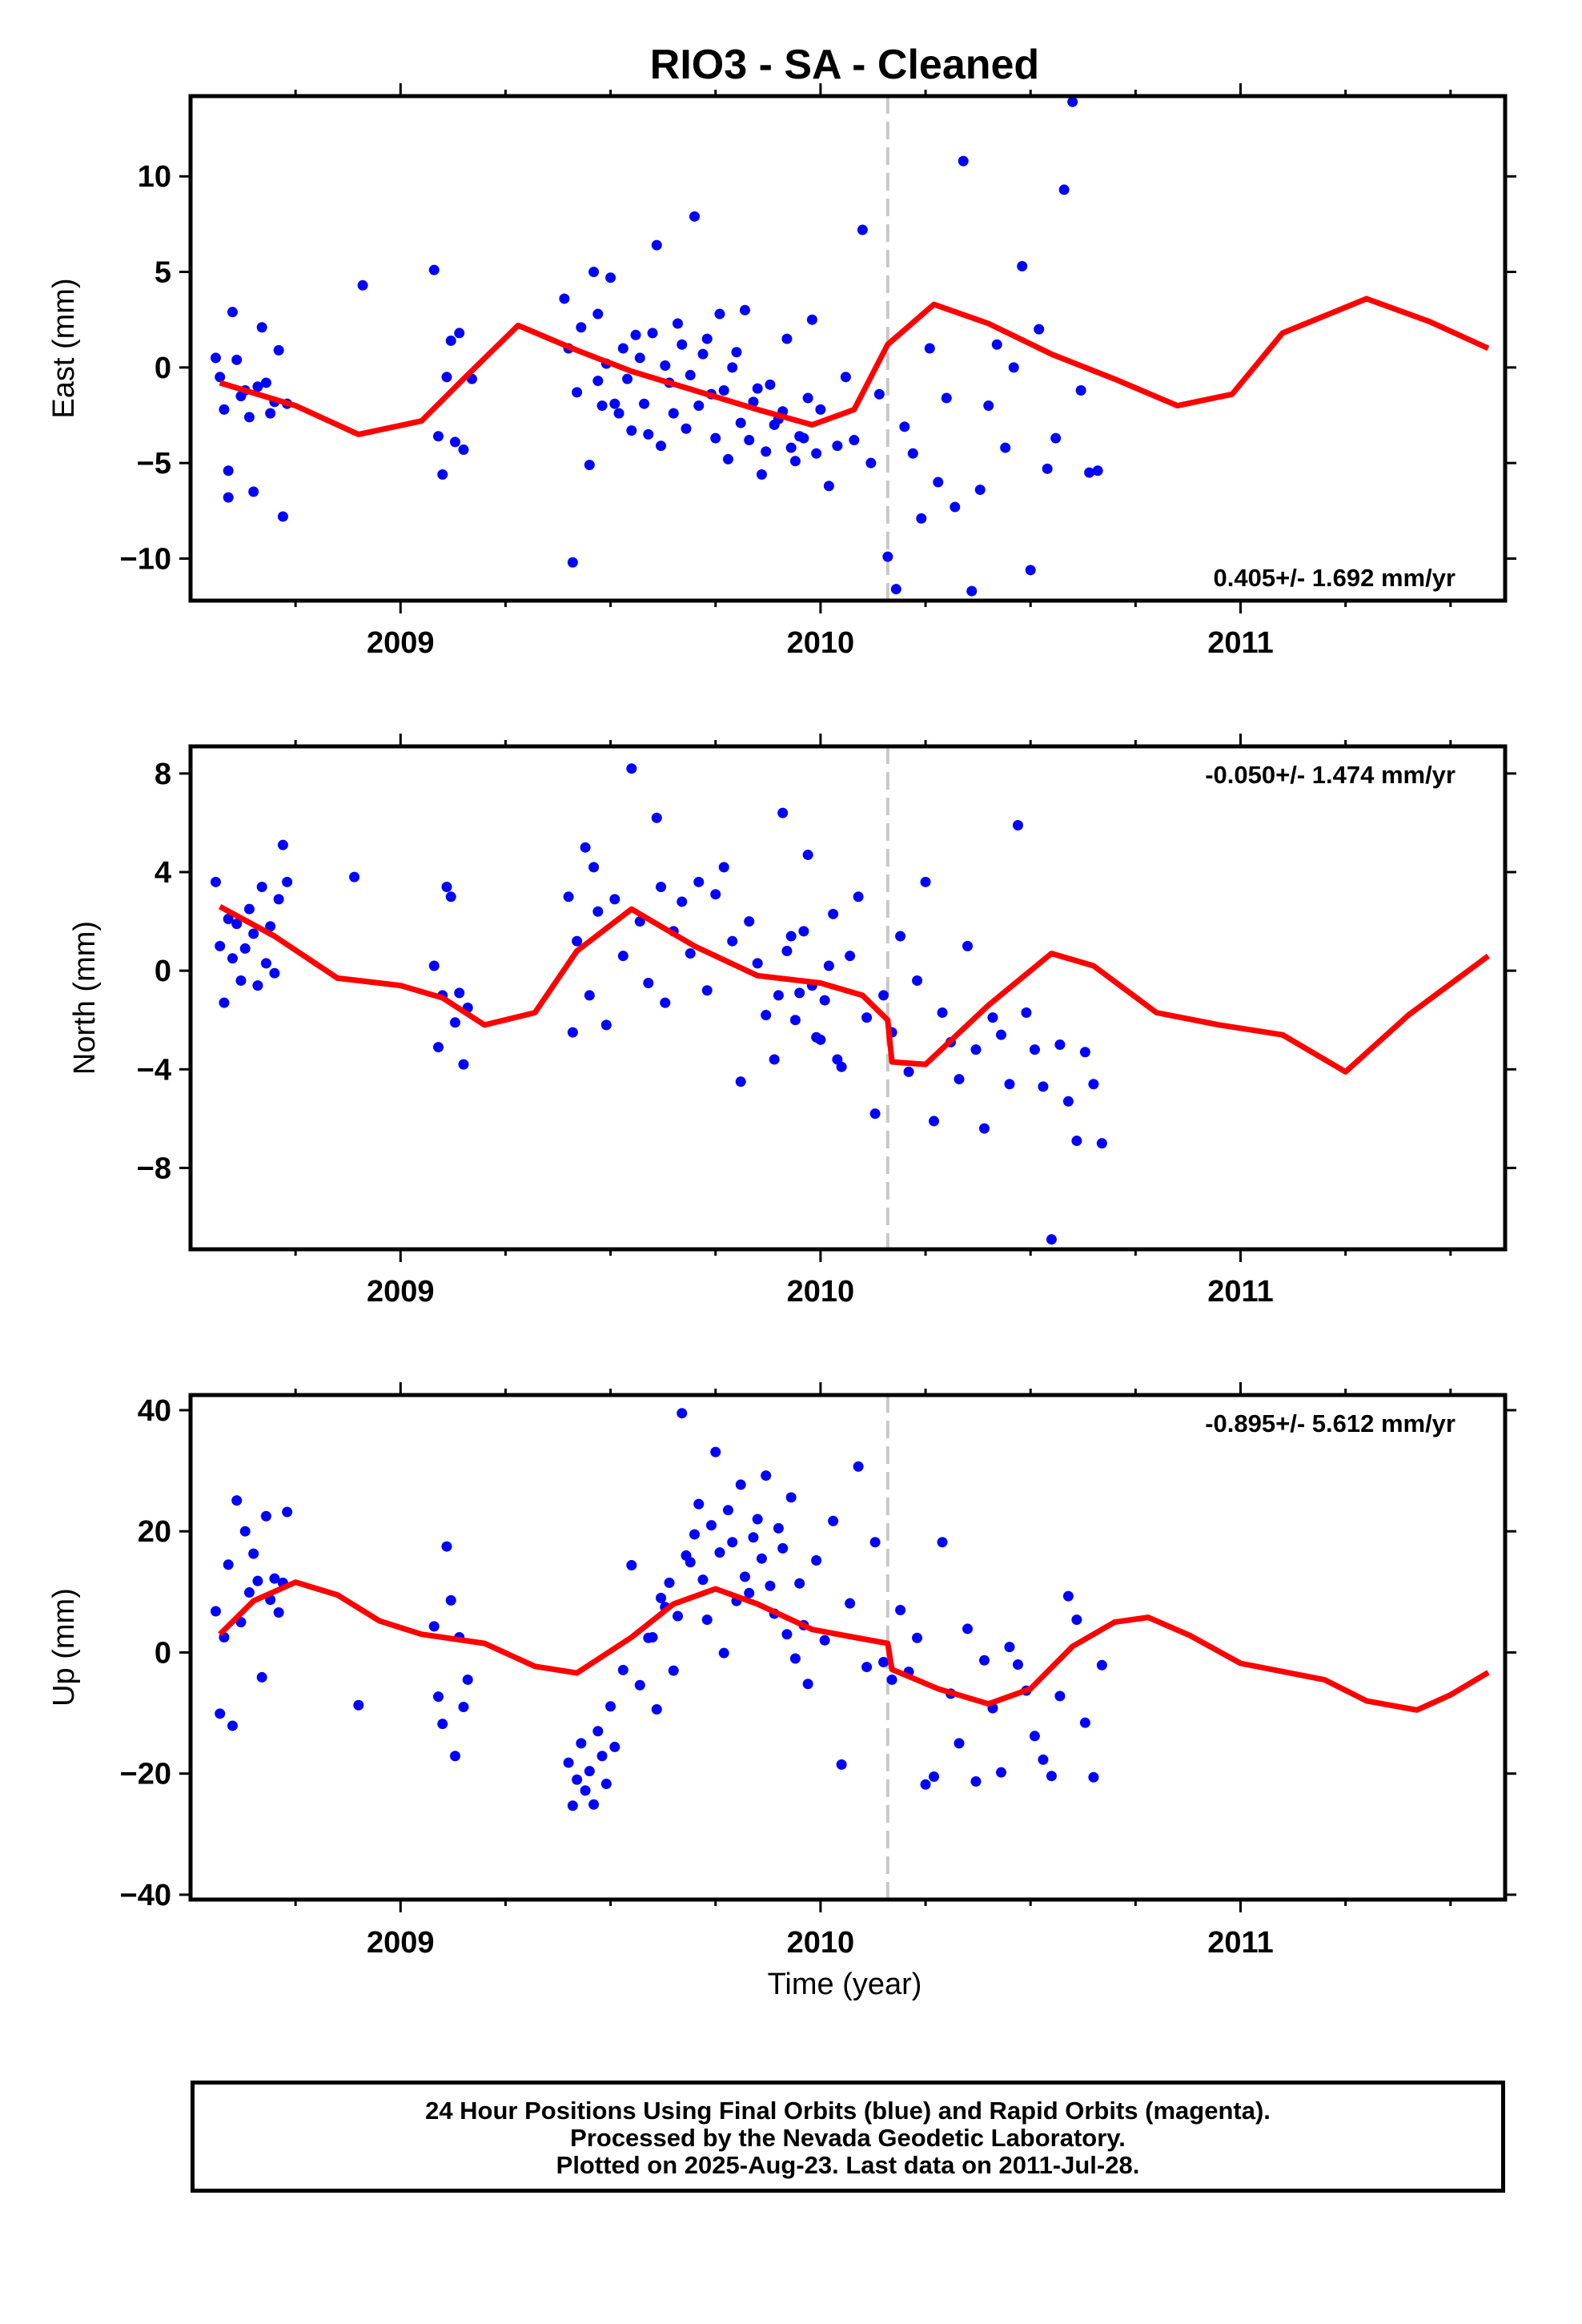 This screenshot has width=1582, height=2324. Describe the element at coordinates (1240, 1943) in the screenshot. I see `x-tick-label: 2011` at that location.